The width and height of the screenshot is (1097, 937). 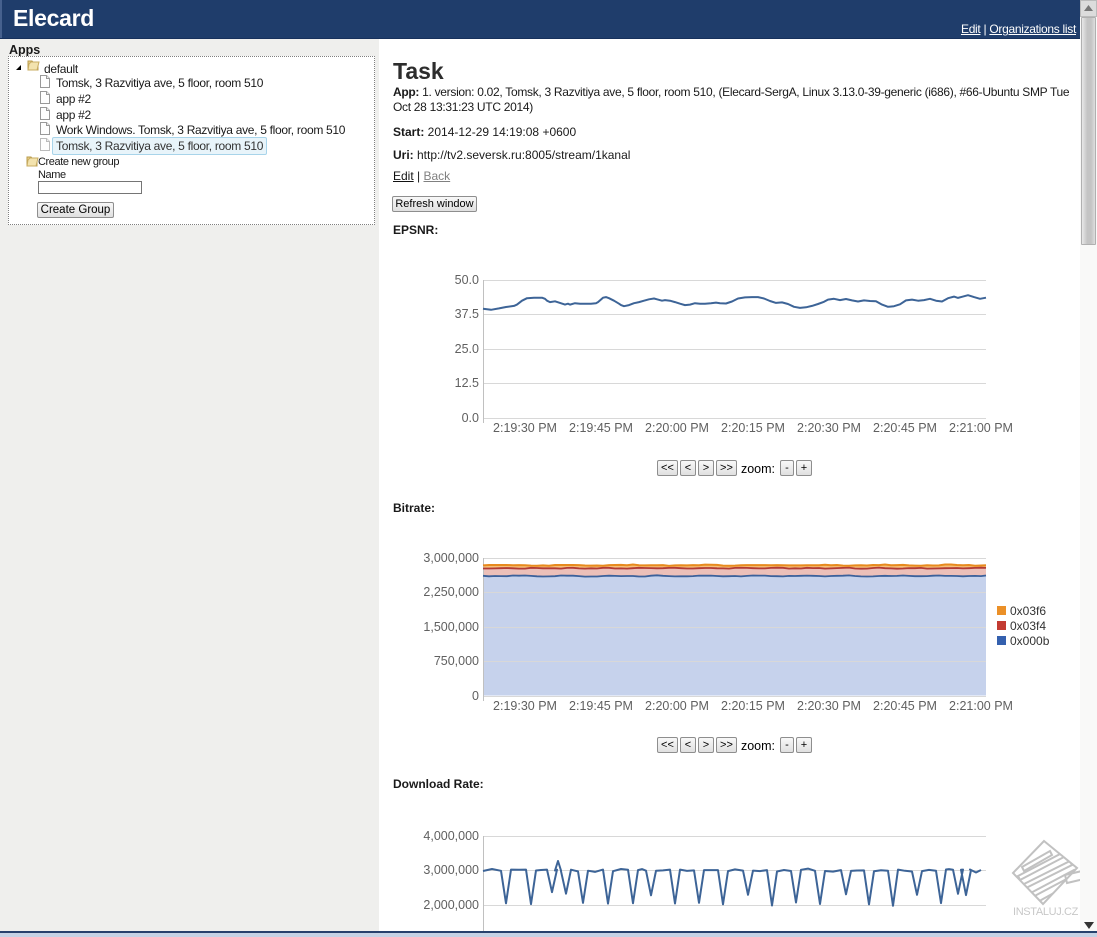 What do you see at coordinates (1028, 611) in the screenshot?
I see `svg-text: 0x03f6` at bounding box center [1028, 611].